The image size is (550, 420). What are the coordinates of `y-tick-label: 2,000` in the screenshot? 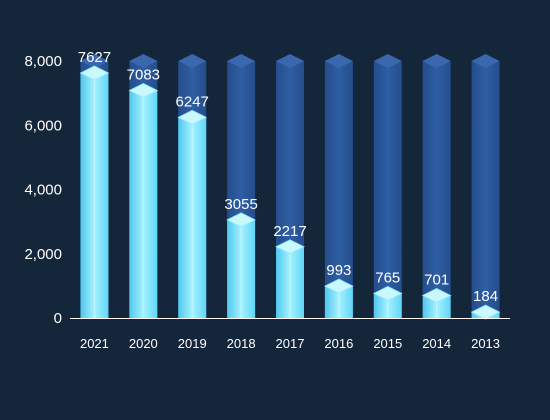 It's located at (43, 254).